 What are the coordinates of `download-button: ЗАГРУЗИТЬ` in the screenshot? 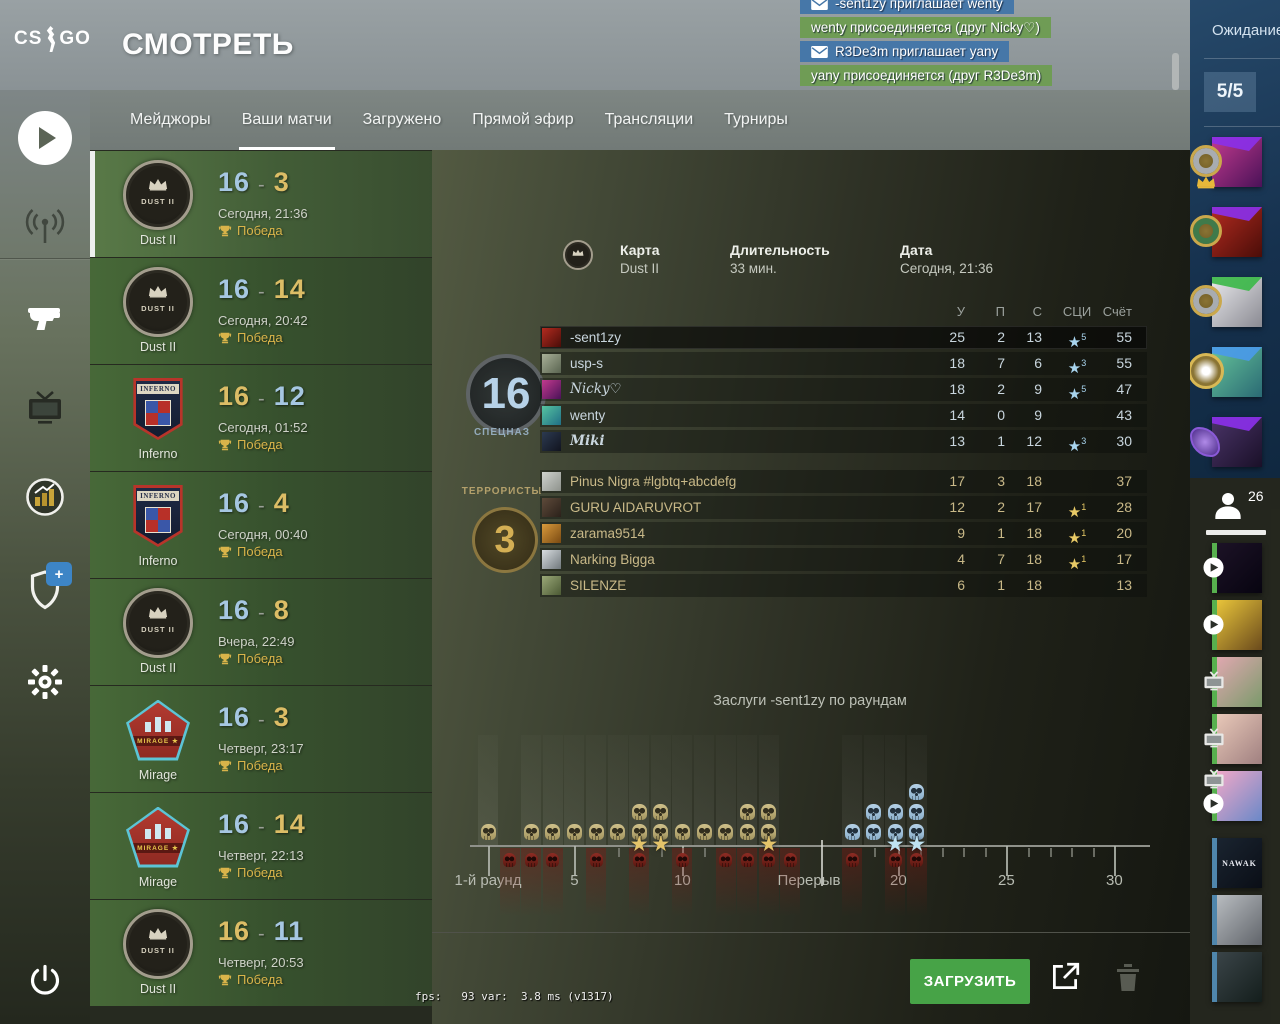 It's located at (970, 981).